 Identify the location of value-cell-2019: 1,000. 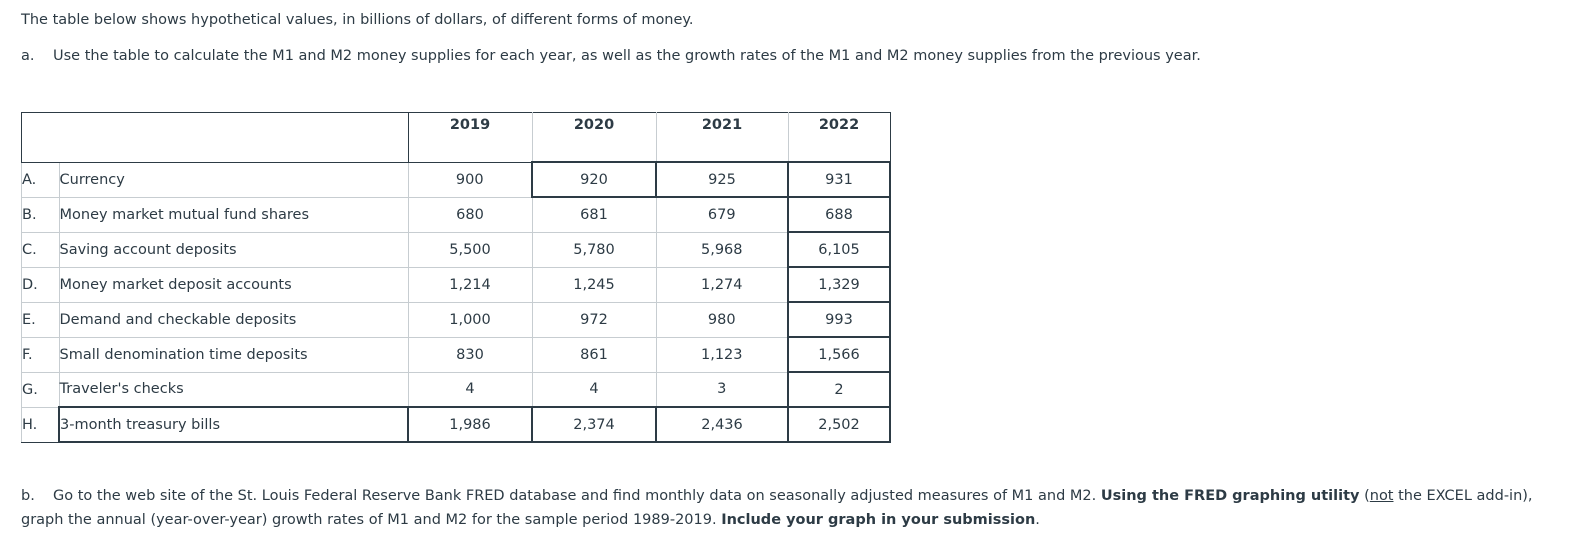
(470, 319).